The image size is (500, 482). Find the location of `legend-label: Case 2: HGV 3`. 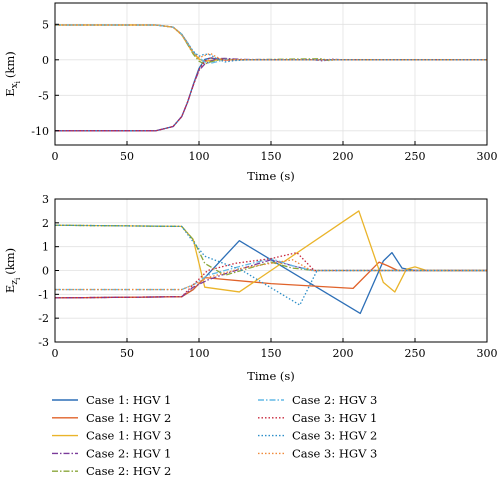

legend-label: Case 2: HGV 3 is located at coordinates (334, 400).